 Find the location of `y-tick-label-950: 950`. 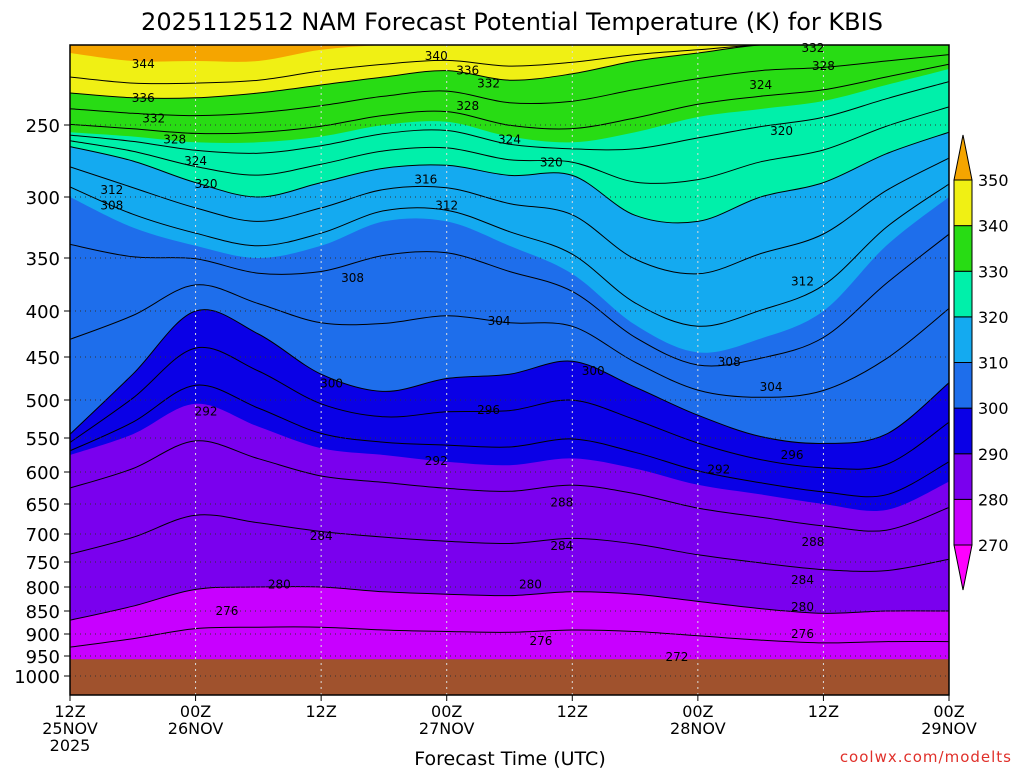

y-tick-label-950: 950 is located at coordinates (43, 657).